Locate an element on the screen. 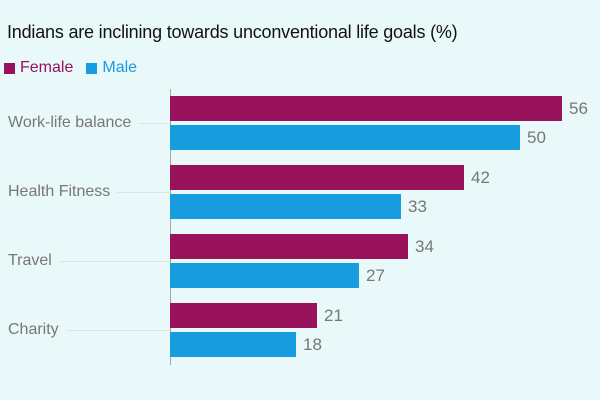  category-label: Charity is located at coordinates (33, 329).